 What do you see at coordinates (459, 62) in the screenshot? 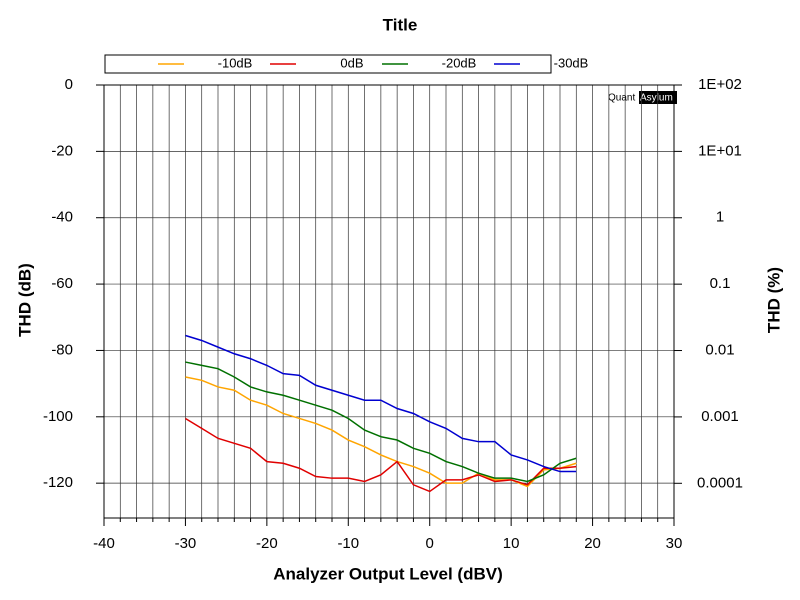
I see `legend-label: -20dB` at bounding box center [459, 62].